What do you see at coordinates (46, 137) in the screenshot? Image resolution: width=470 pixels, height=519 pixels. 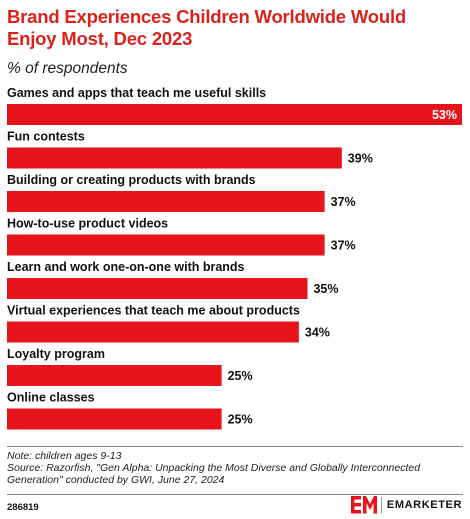 I see `category-label: Fun contests` at bounding box center [46, 137].